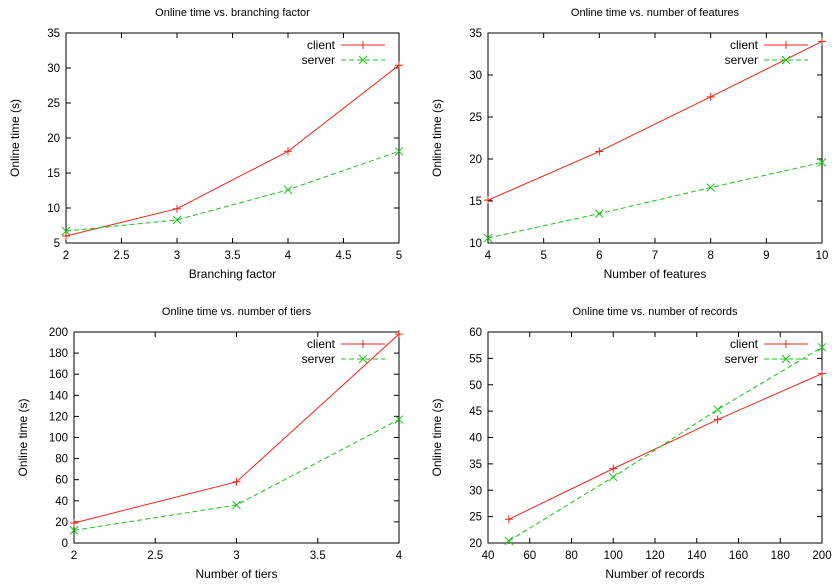  Describe the element at coordinates (58, 333) in the screenshot. I see `y-tick-label: 200` at that location.